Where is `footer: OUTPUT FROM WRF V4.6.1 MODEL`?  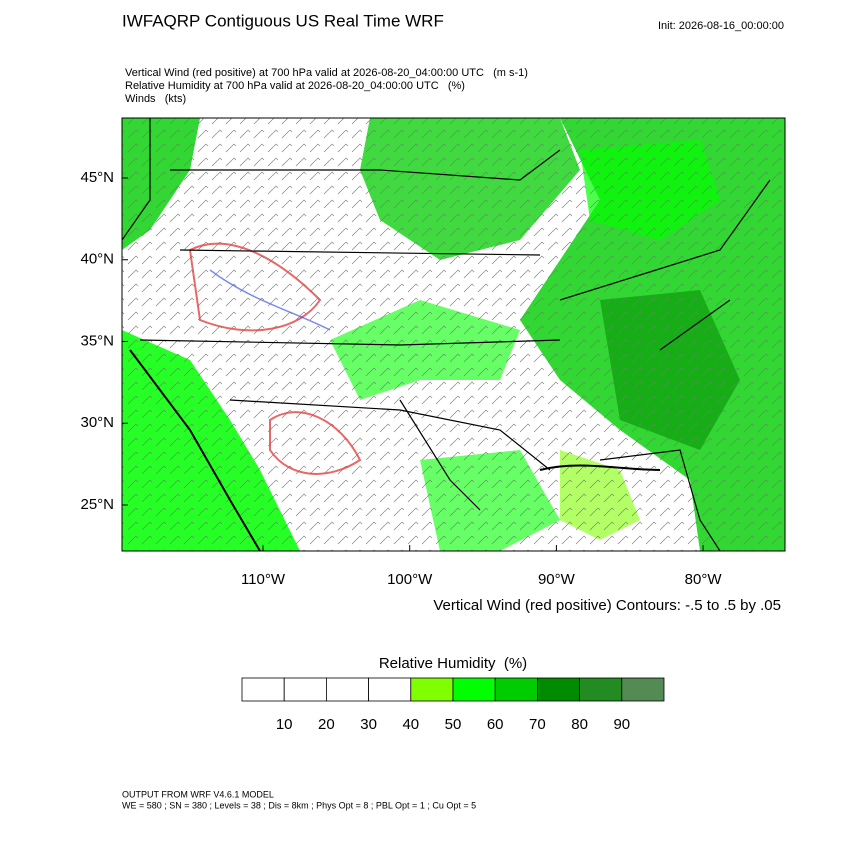 footer: OUTPUT FROM WRF V4.6.1 MODEL is located at coordinates (198, 794).